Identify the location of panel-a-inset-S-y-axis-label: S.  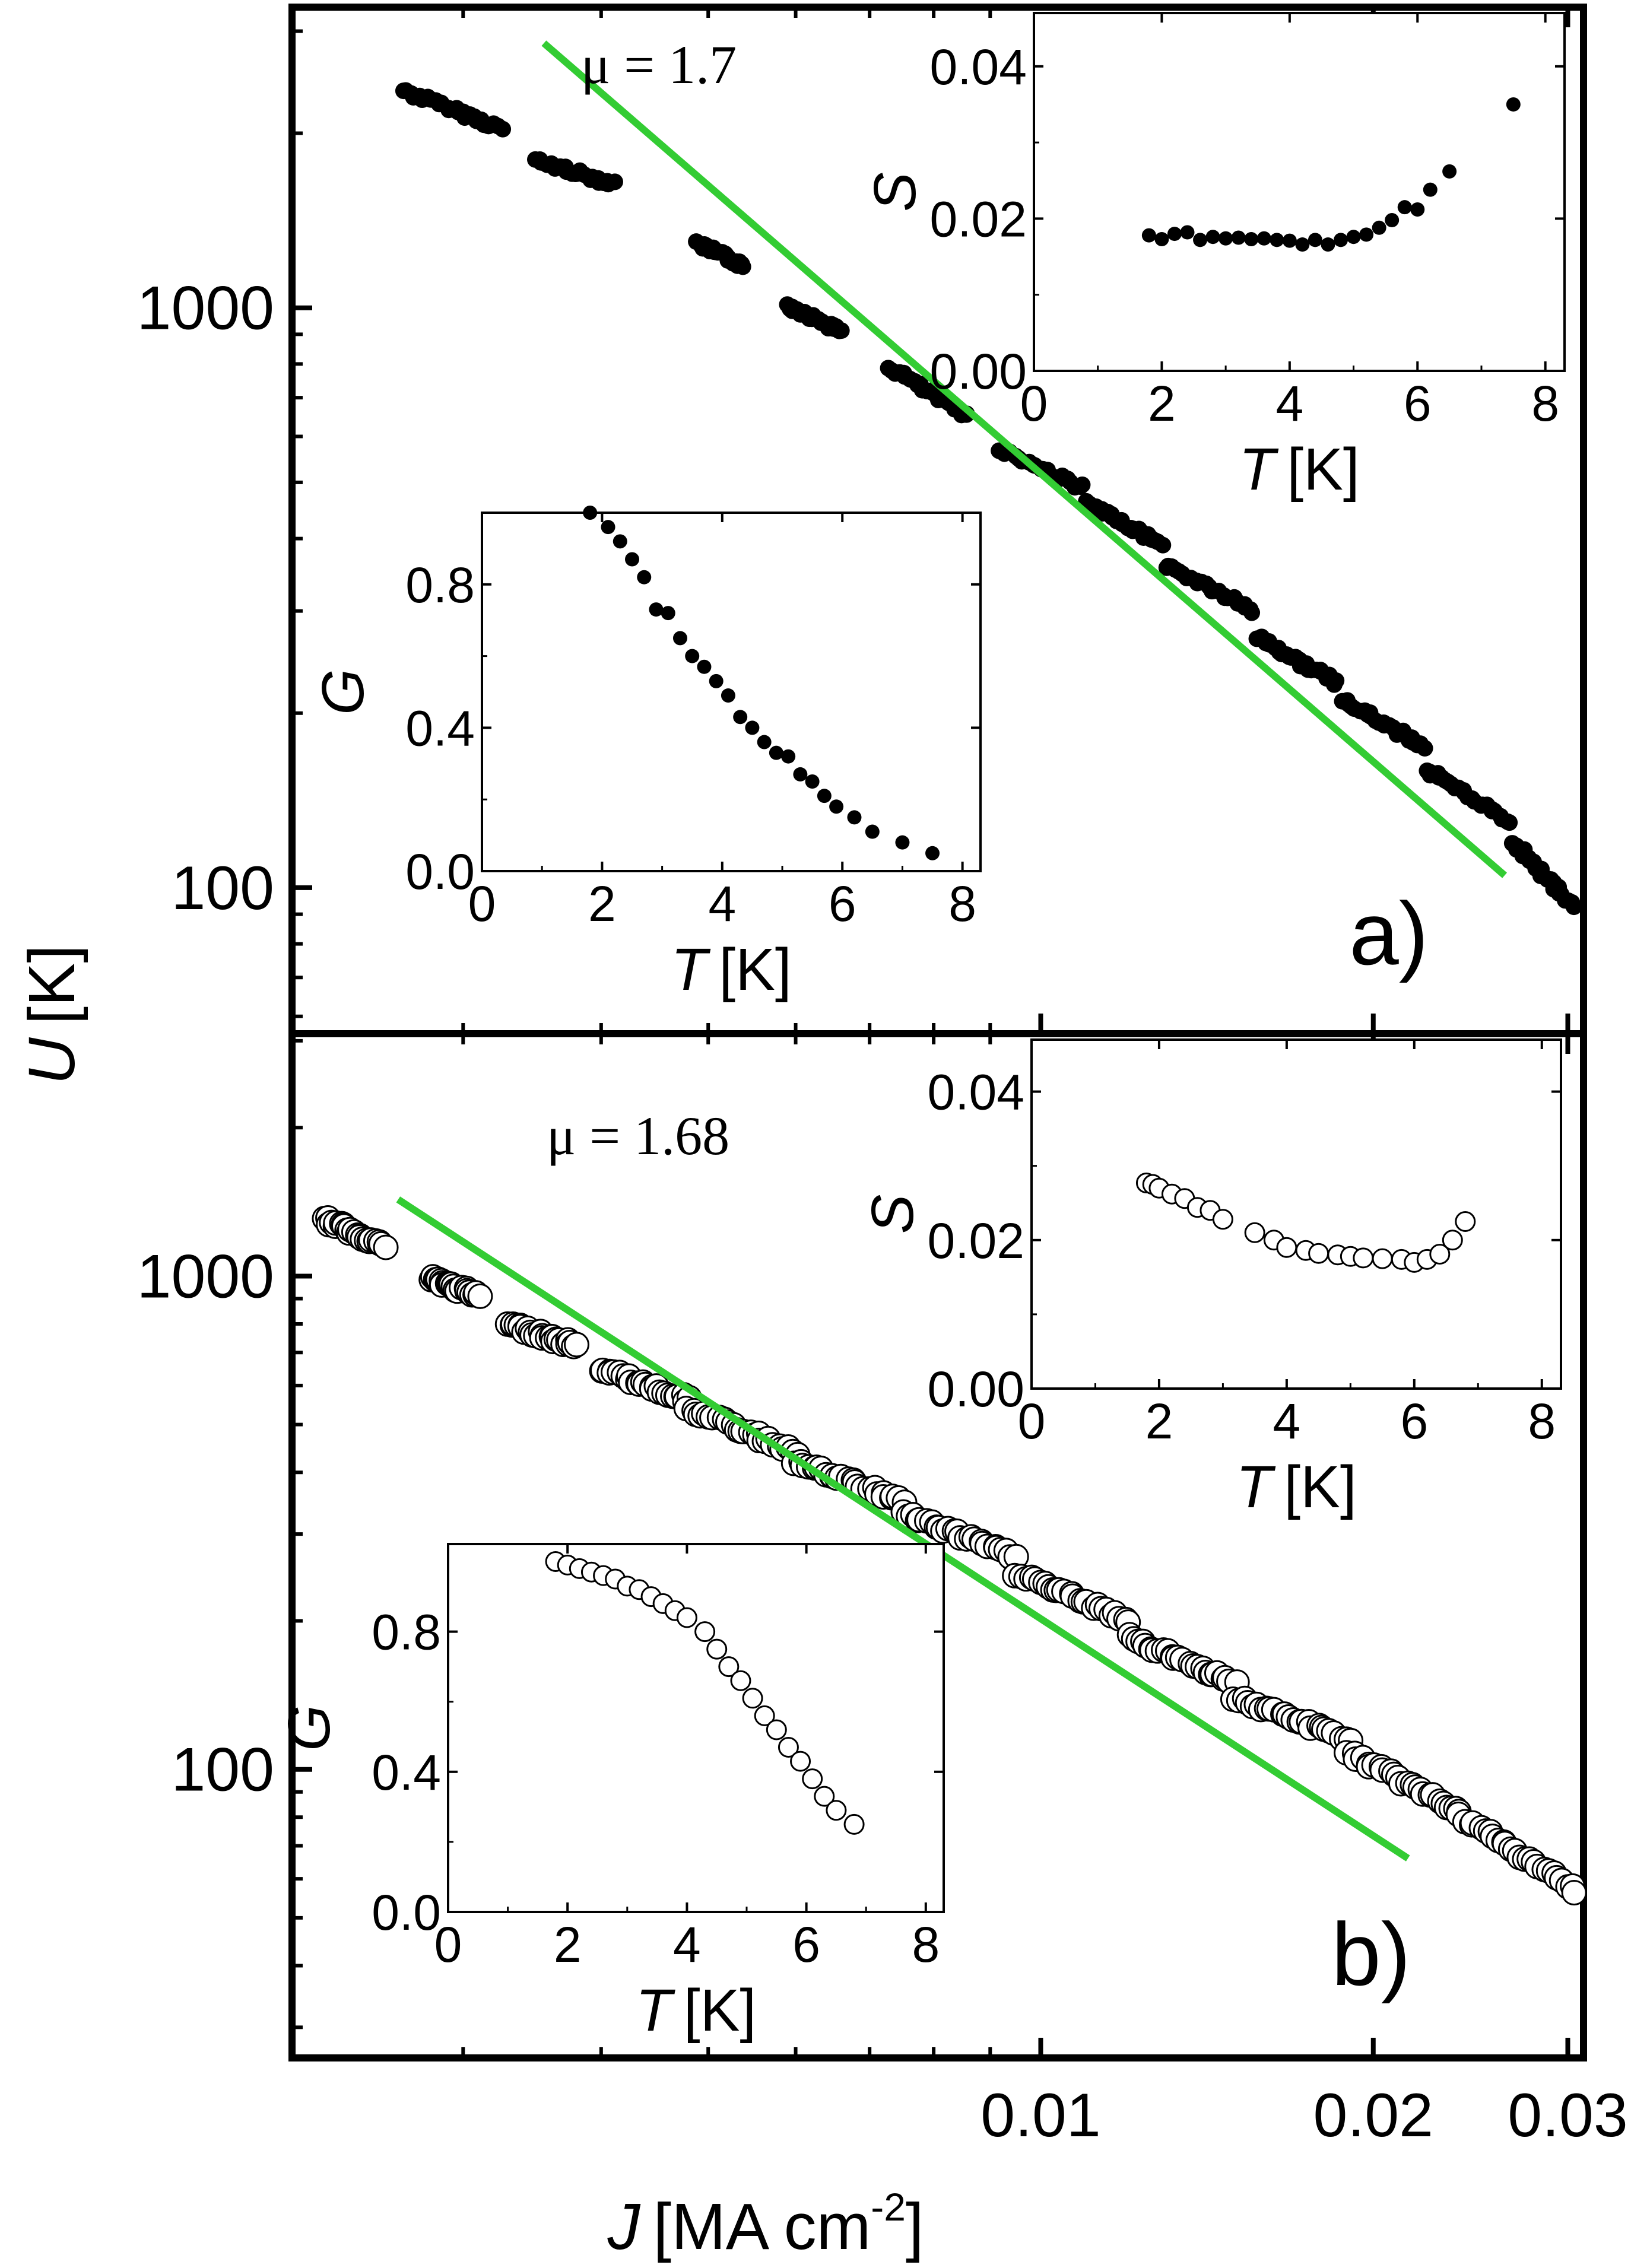
(895, 192).